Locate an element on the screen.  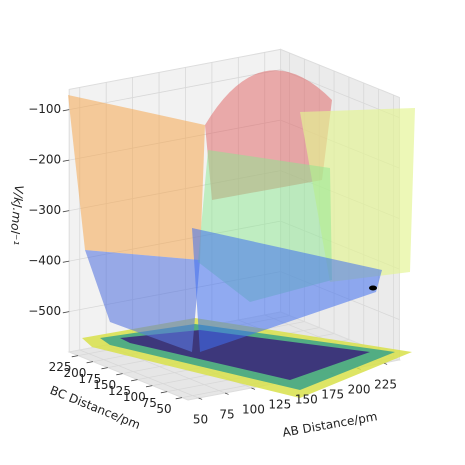
y-tick-label: 150 is located at coordinates (104, 385).